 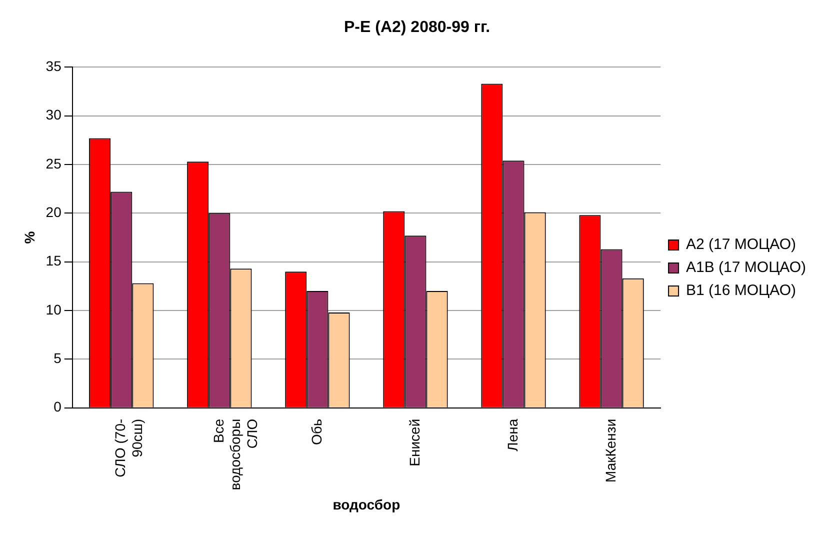 I want to click on y-tick-label: 20, so click(x=54, y=212).